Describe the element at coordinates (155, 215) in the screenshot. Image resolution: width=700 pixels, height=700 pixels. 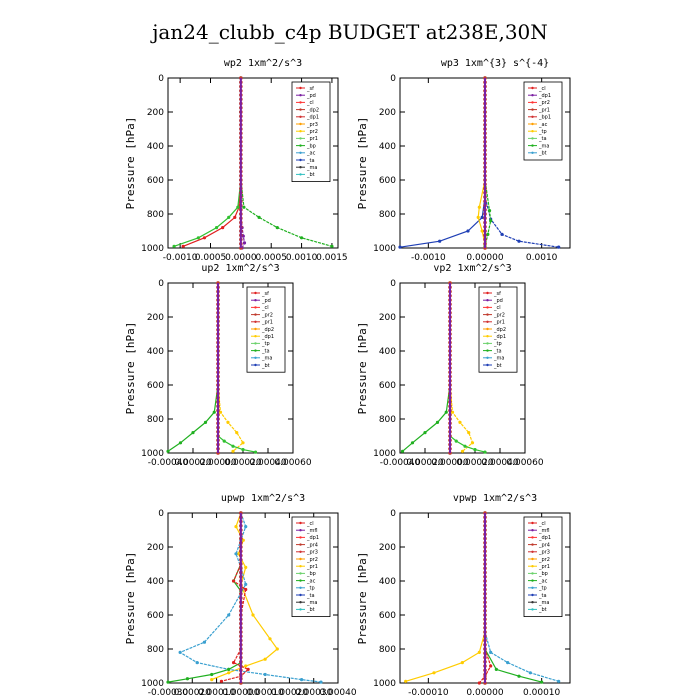
I see `y-tick-label: 800` at that location.